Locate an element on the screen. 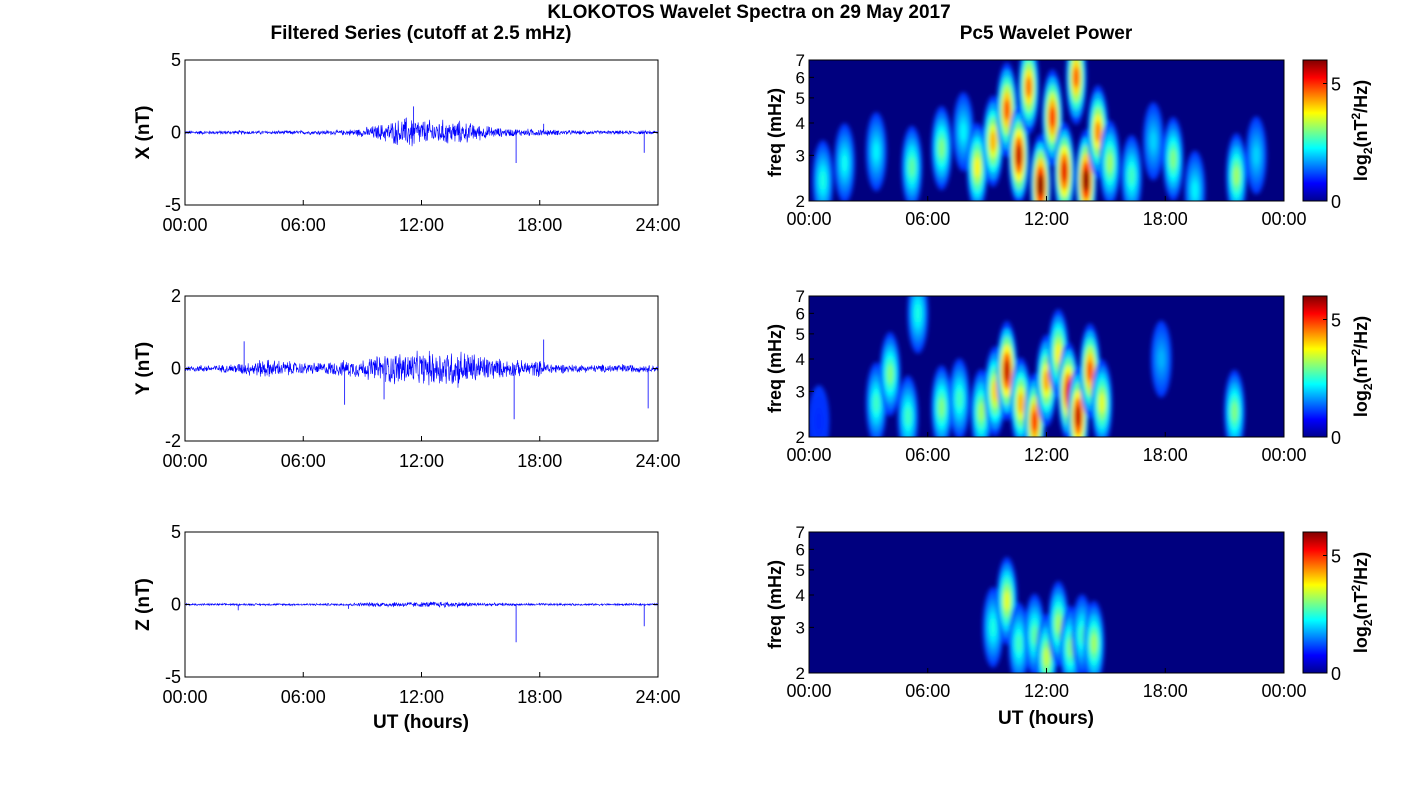 The image size is (1418, 788). y-axis-label: X (nT) is located at coordinates (143, 133).